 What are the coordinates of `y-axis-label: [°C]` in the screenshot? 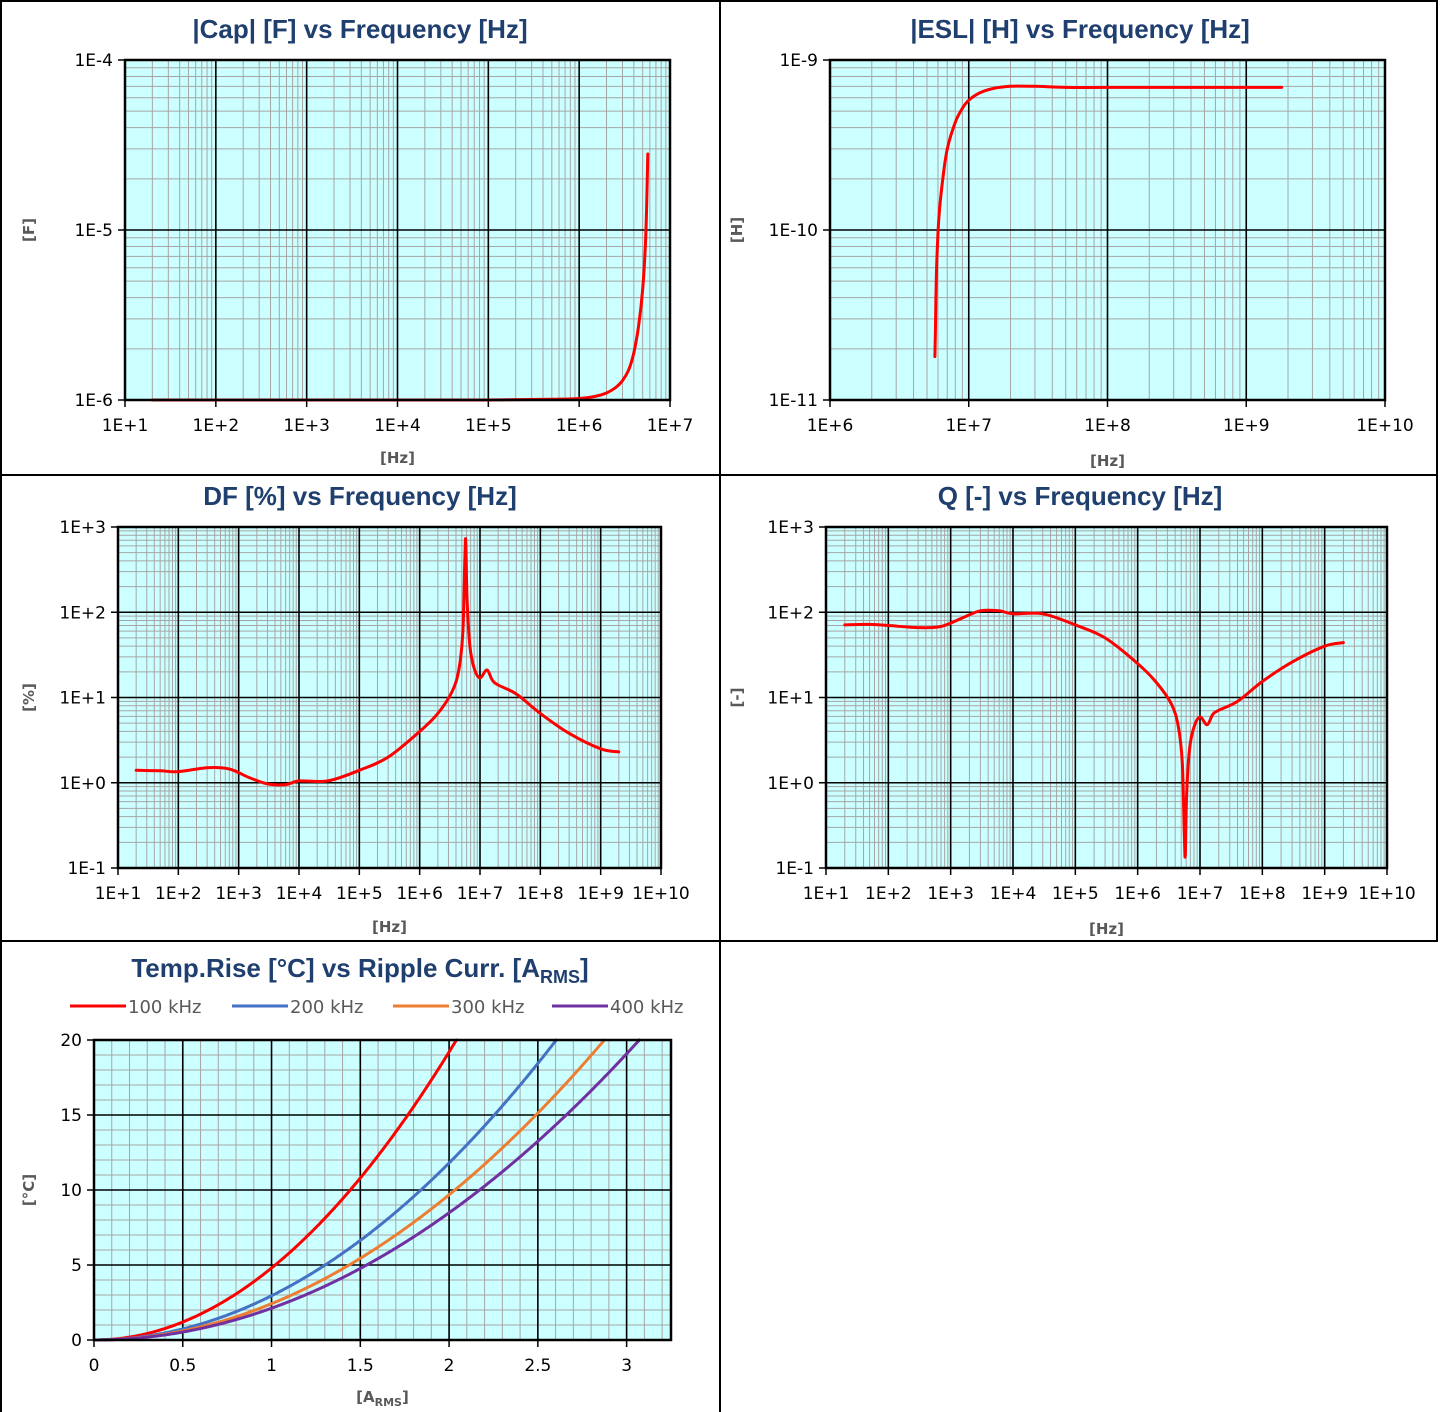 It's located at (29, 1190).